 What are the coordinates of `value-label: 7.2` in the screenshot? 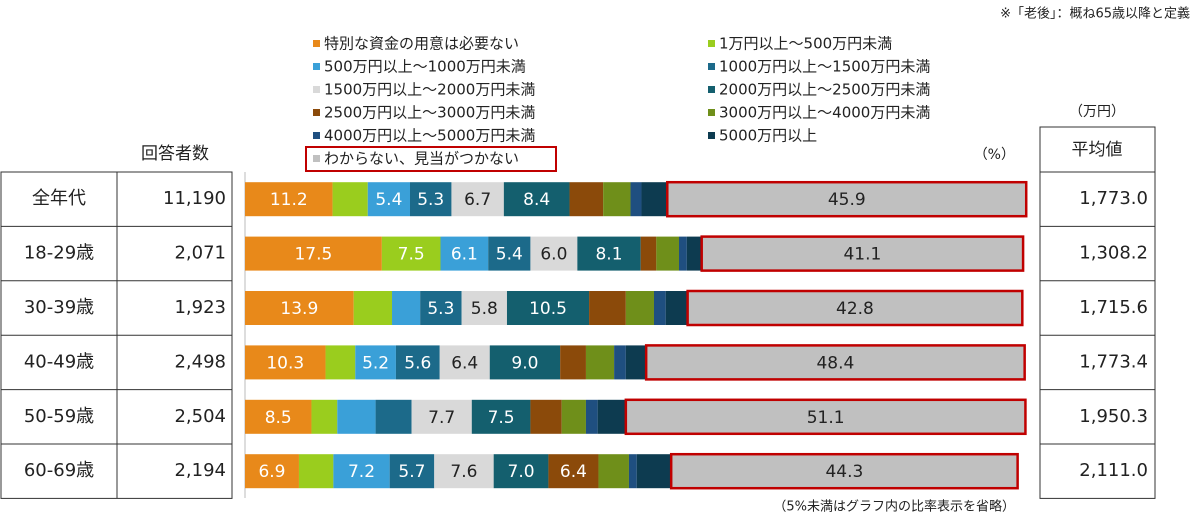 It's located at (361, 472).